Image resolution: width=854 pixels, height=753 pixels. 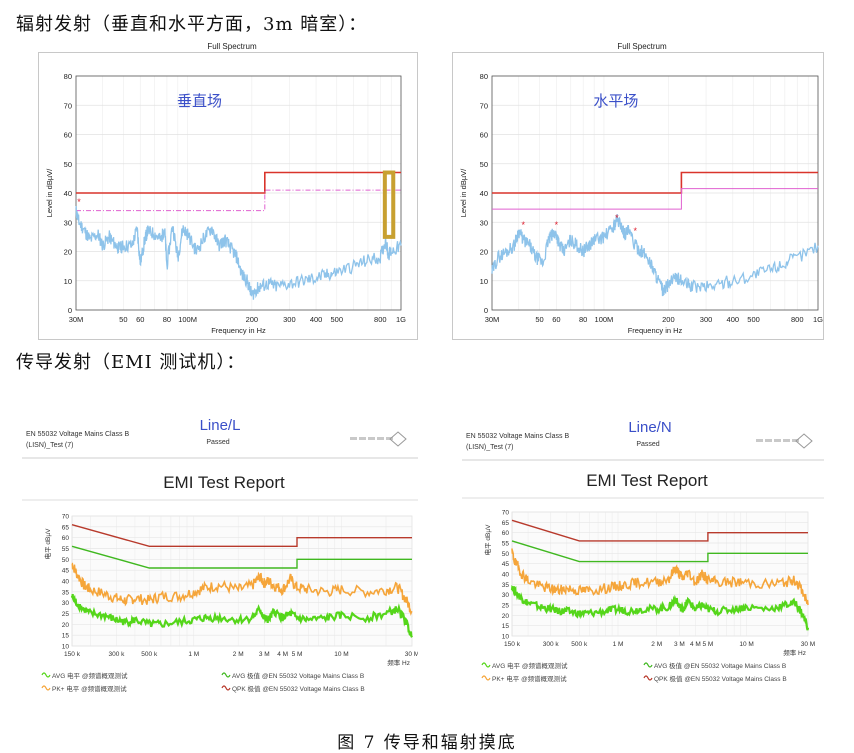 I want to click on pass-status: Passed, so click(x=217, y=442).